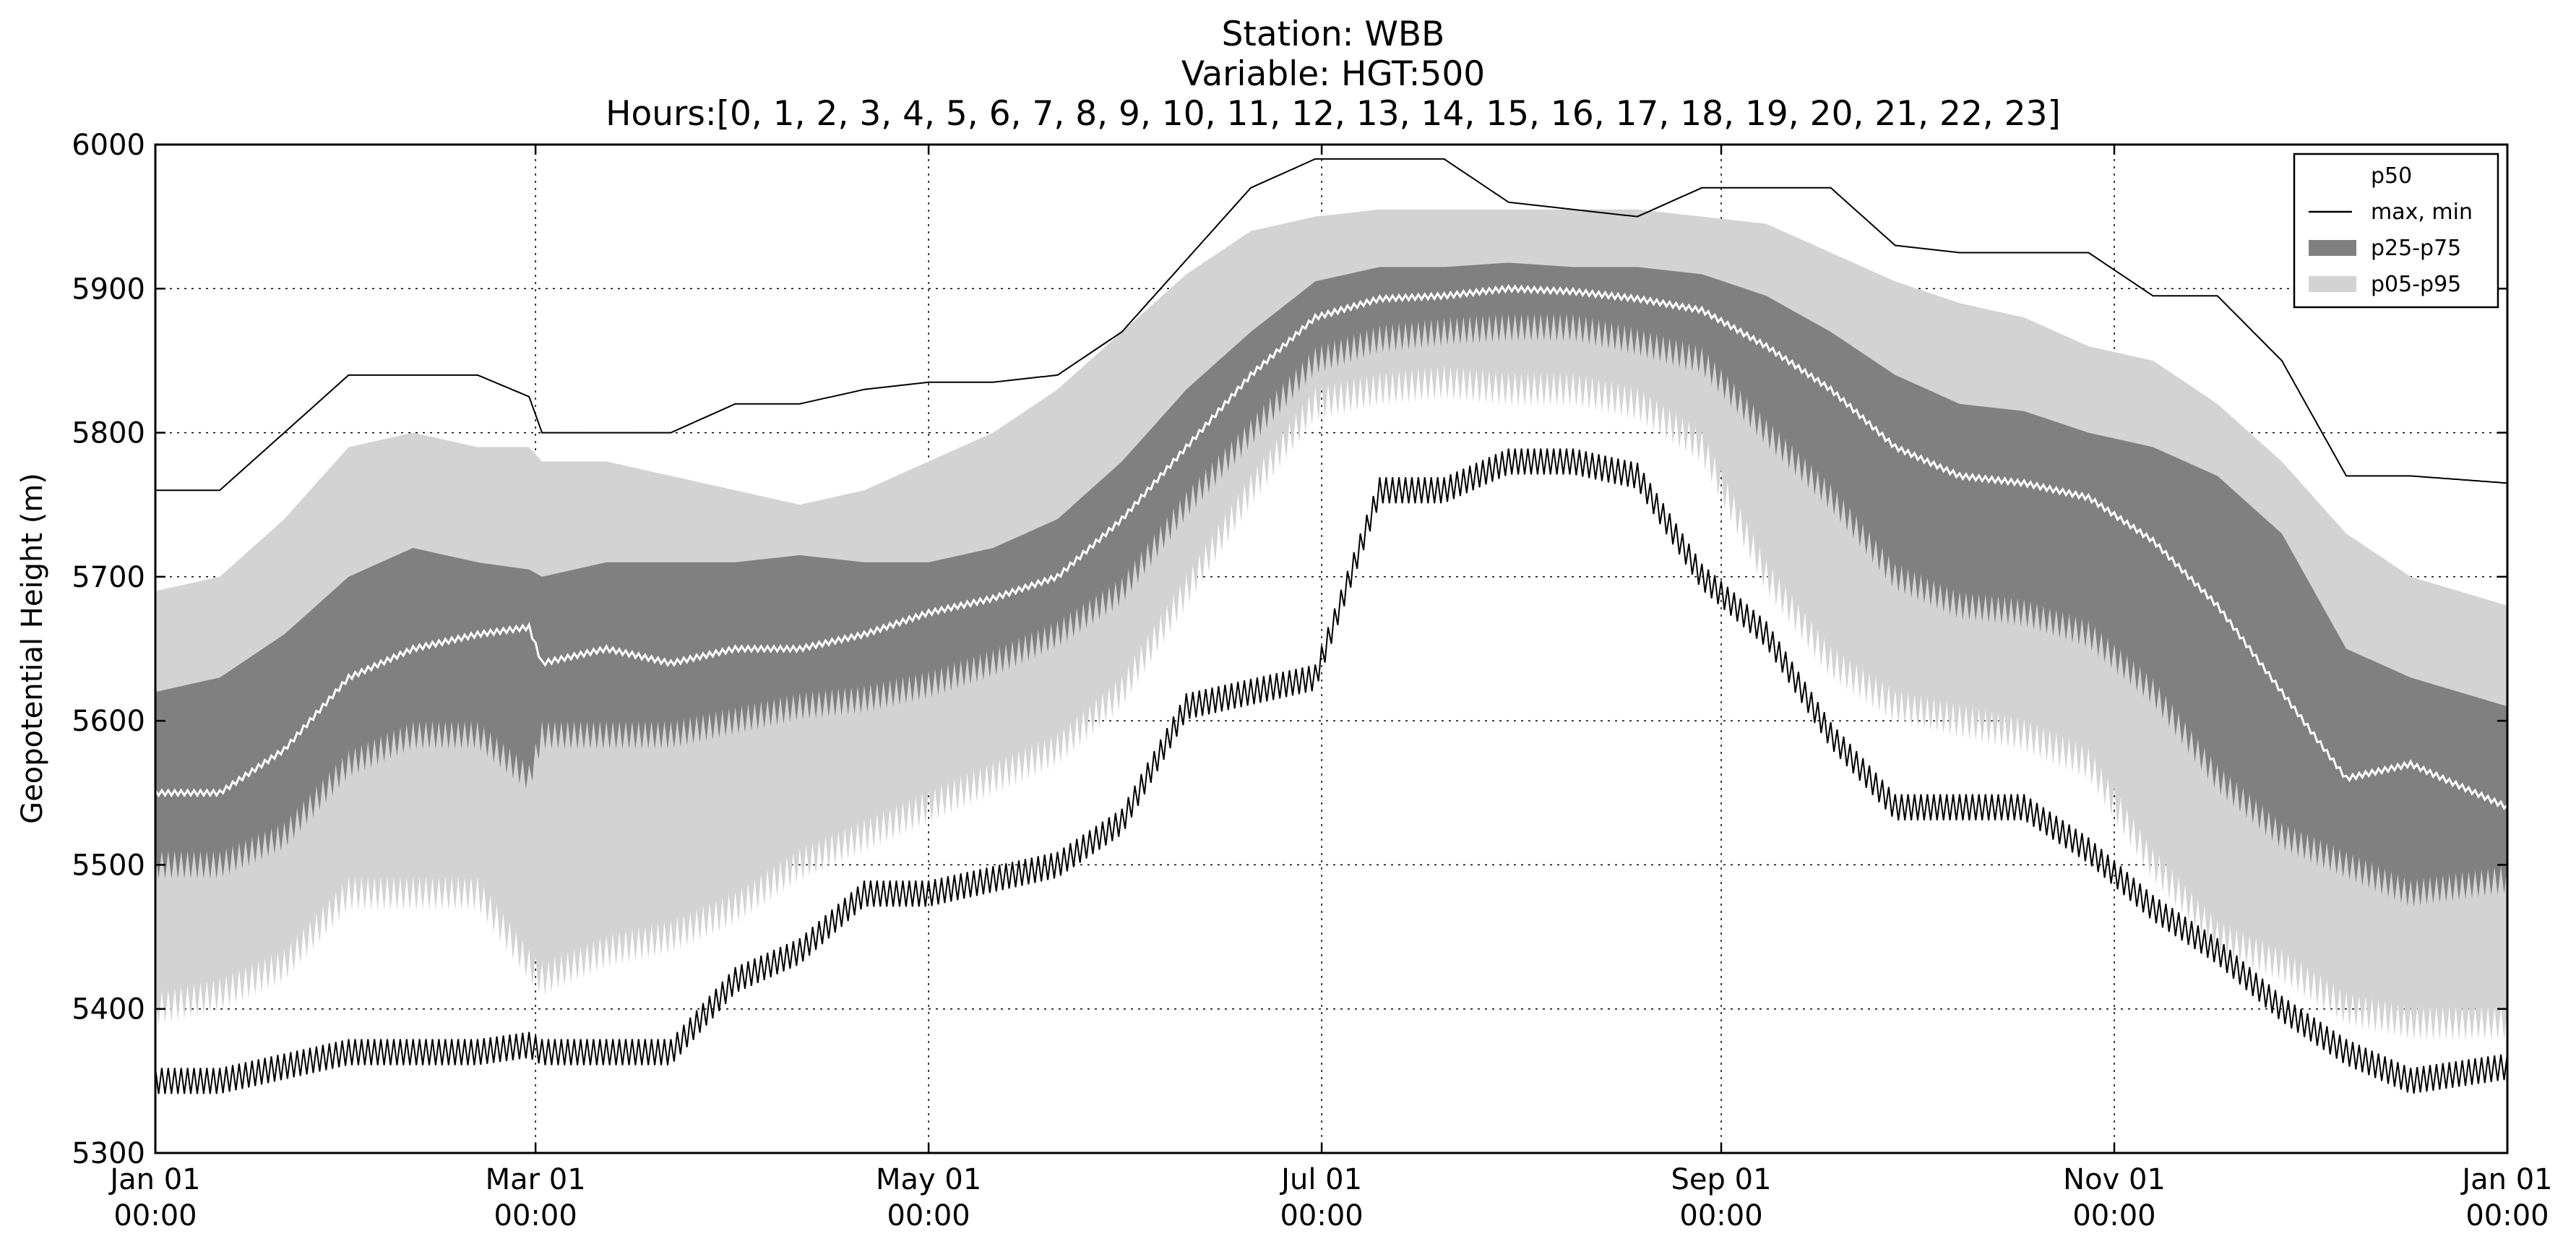  What do you see at coordinates (108, 722) in the screenshot?
I see `y-tick-label: 5600` at bounding box center [108, 722].